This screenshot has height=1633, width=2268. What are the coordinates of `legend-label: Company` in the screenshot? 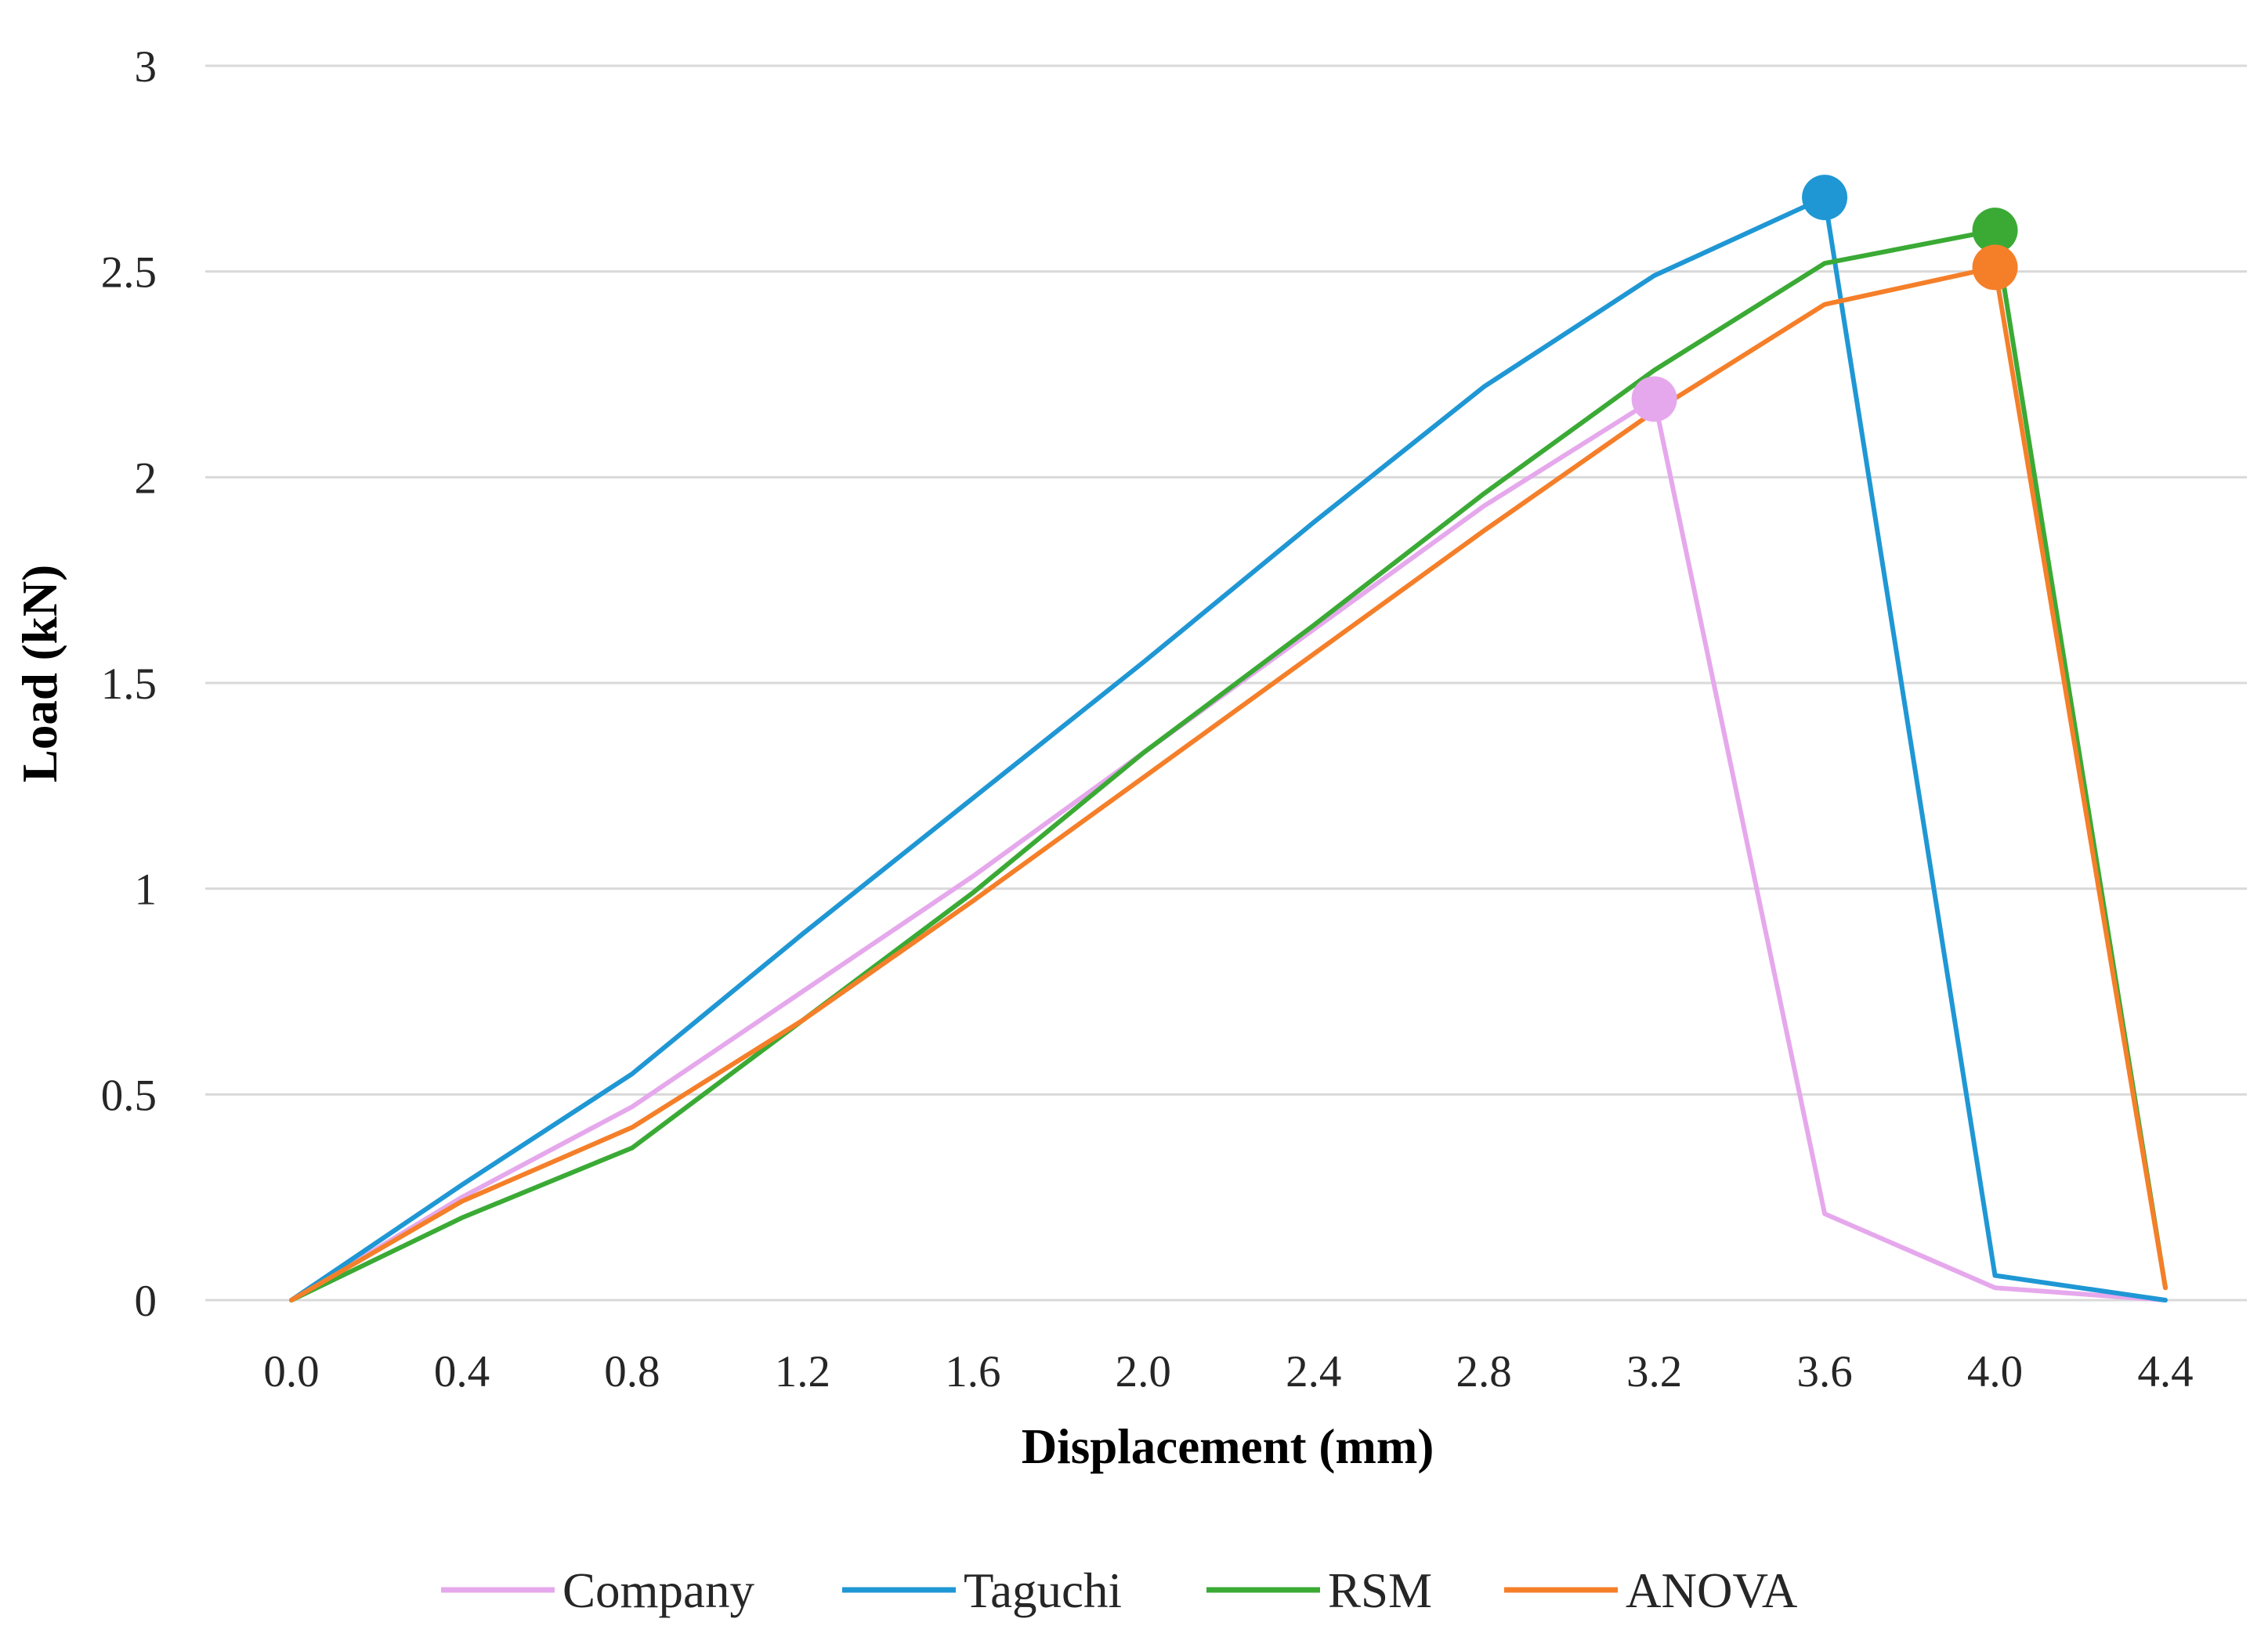 It's located at (658, 1590).